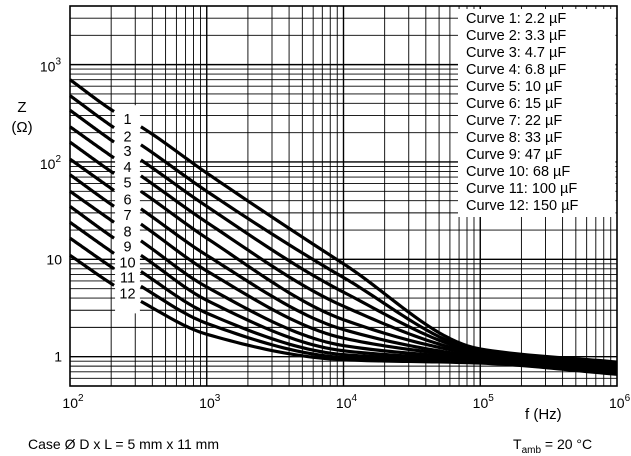 Image resolution: width=631 pixels, height=456 pixels. What do you see at coordinates (92, 206) in the screenshot?
I see `series-line-8-left` at bounding box center [92, 206].